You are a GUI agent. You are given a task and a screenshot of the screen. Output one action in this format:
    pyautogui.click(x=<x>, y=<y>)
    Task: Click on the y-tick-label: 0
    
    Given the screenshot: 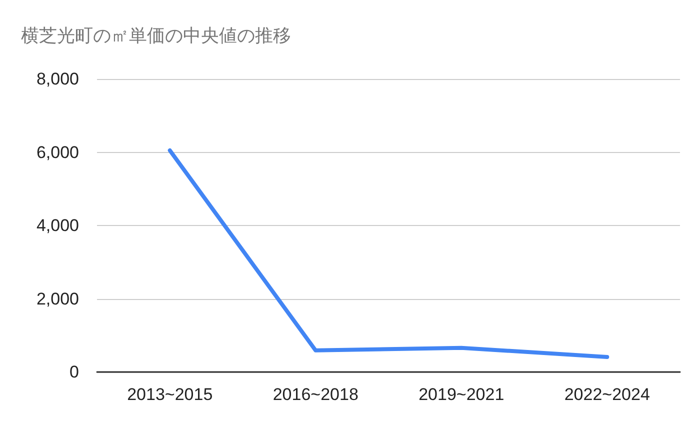 What is the action you would take?
    pyautogui.click(x=74, y=372)
    